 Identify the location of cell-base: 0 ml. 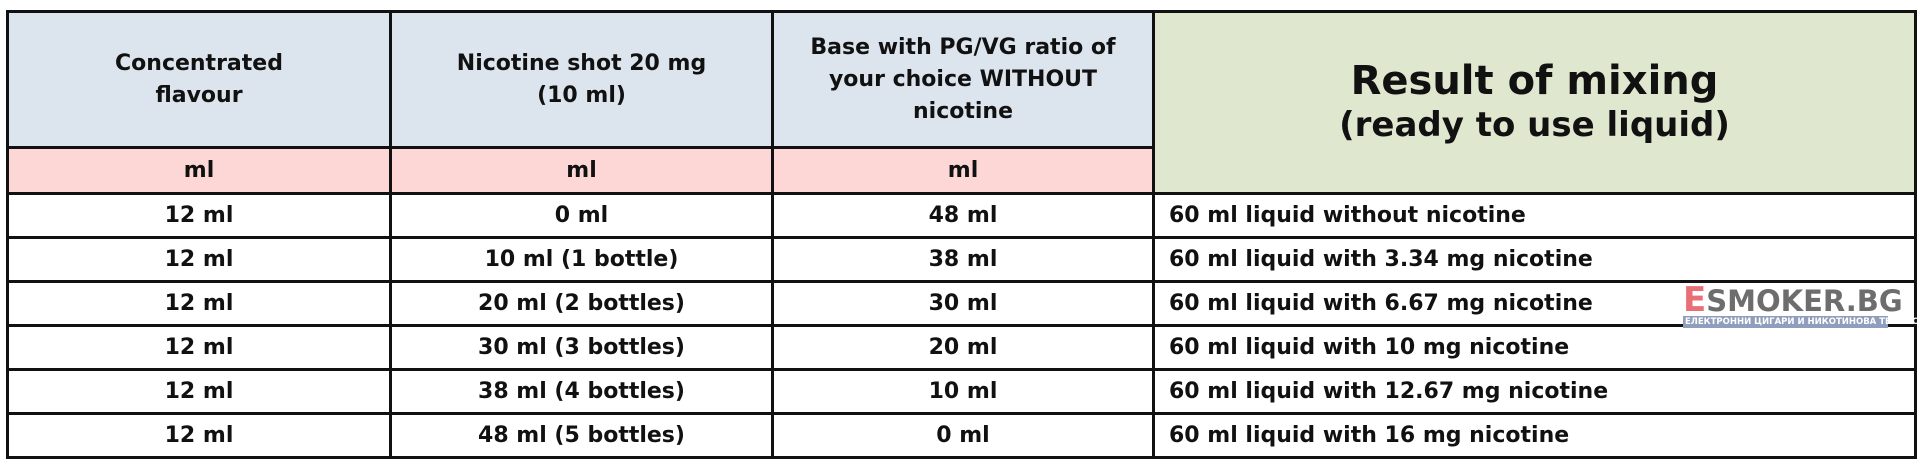
(963, 435).